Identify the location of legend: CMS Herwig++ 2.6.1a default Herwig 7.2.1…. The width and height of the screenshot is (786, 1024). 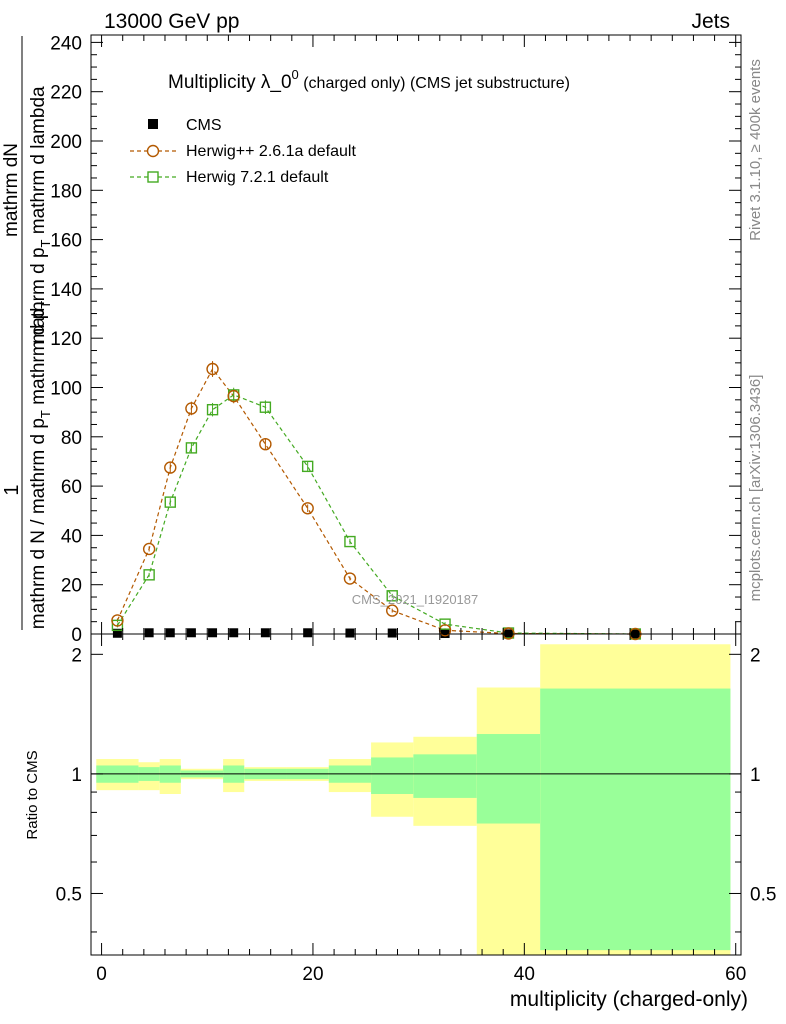
(243, 151).